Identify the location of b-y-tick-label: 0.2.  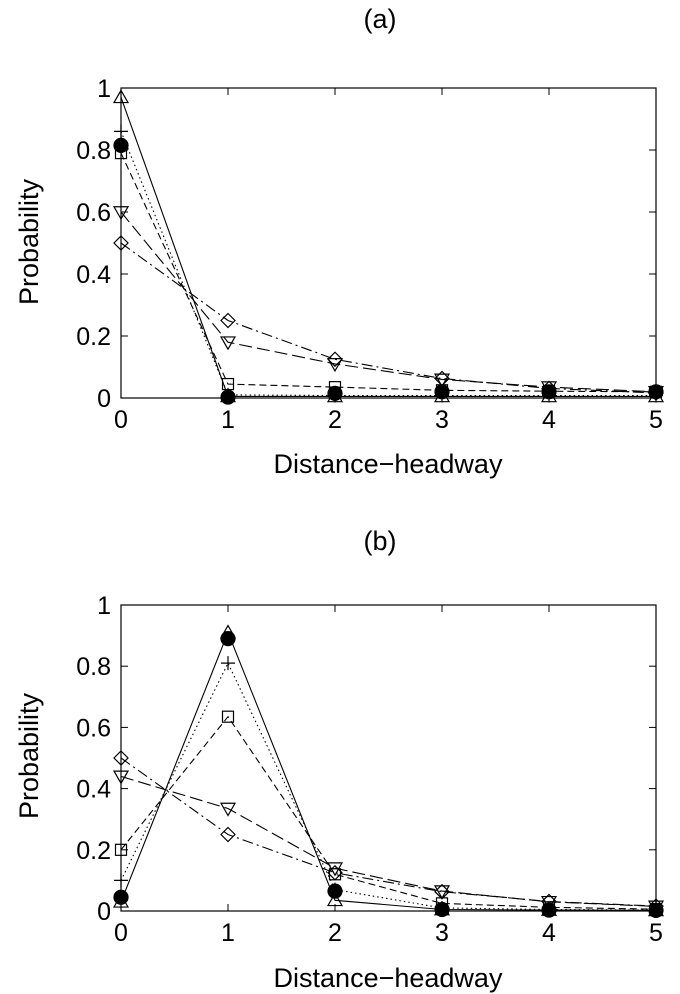
(93, 851).